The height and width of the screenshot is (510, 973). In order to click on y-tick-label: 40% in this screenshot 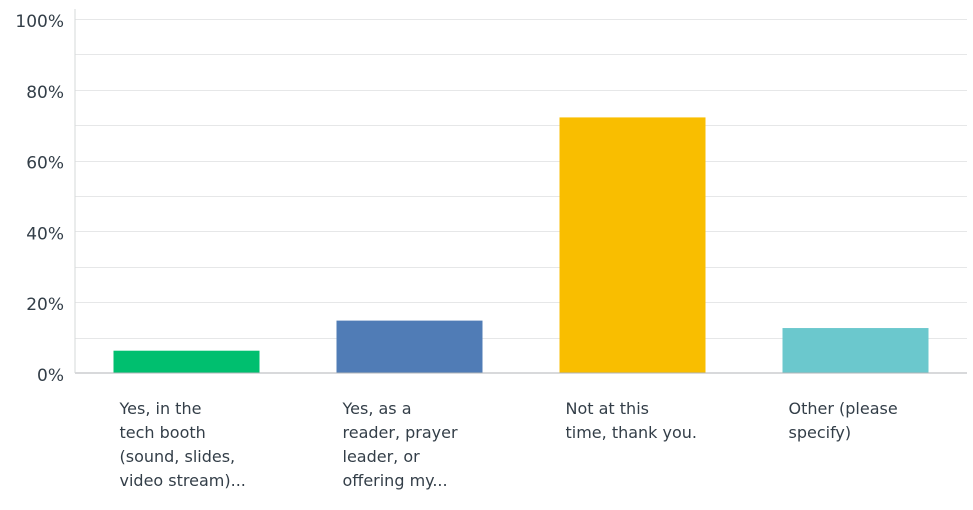, I will do `click(45, 234)`.